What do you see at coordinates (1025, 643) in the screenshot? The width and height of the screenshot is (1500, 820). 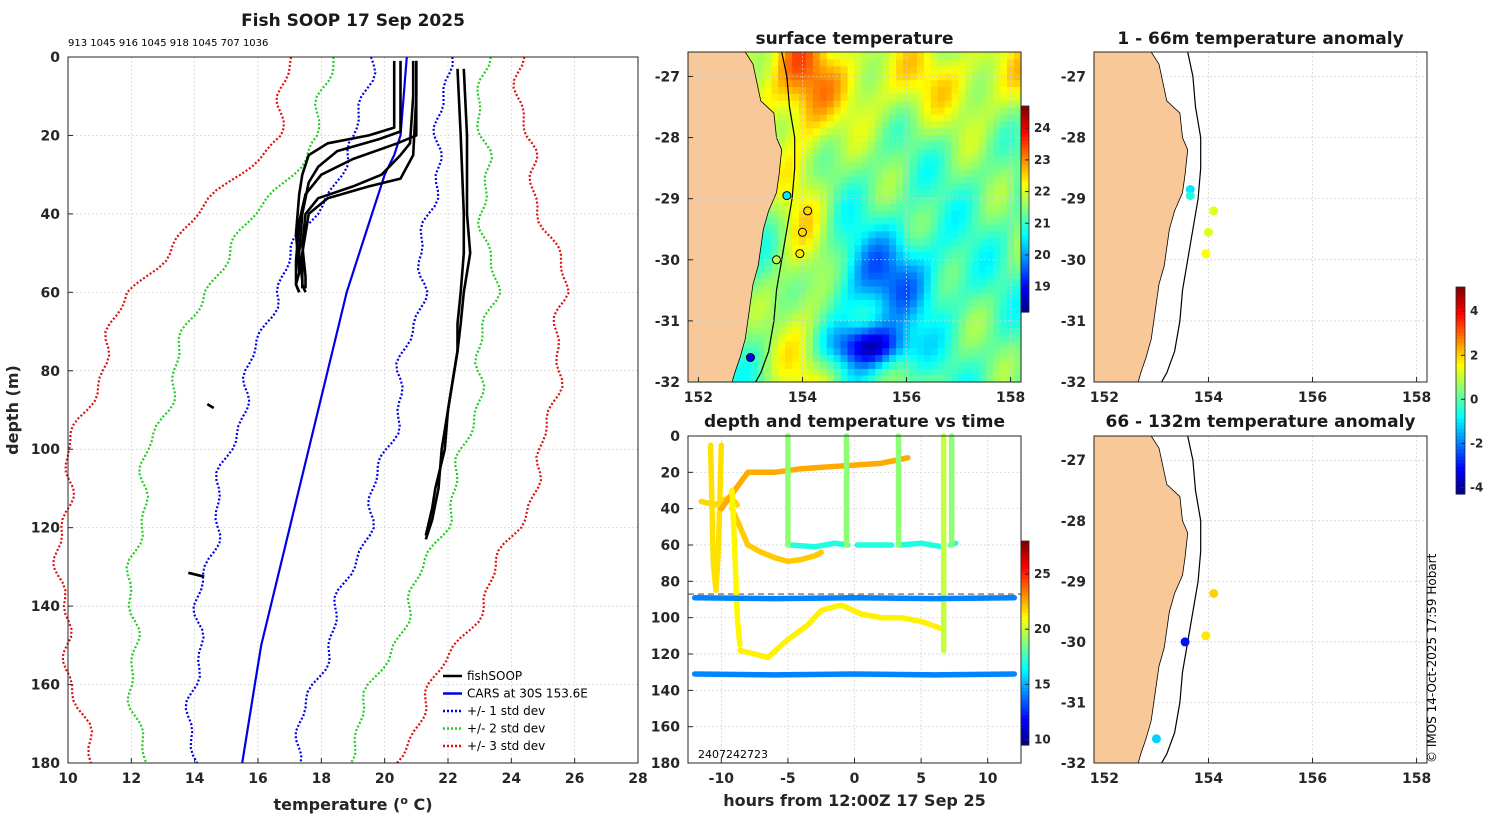 I see `dt-colorbar-frame` at bounding box center [1025, 643].